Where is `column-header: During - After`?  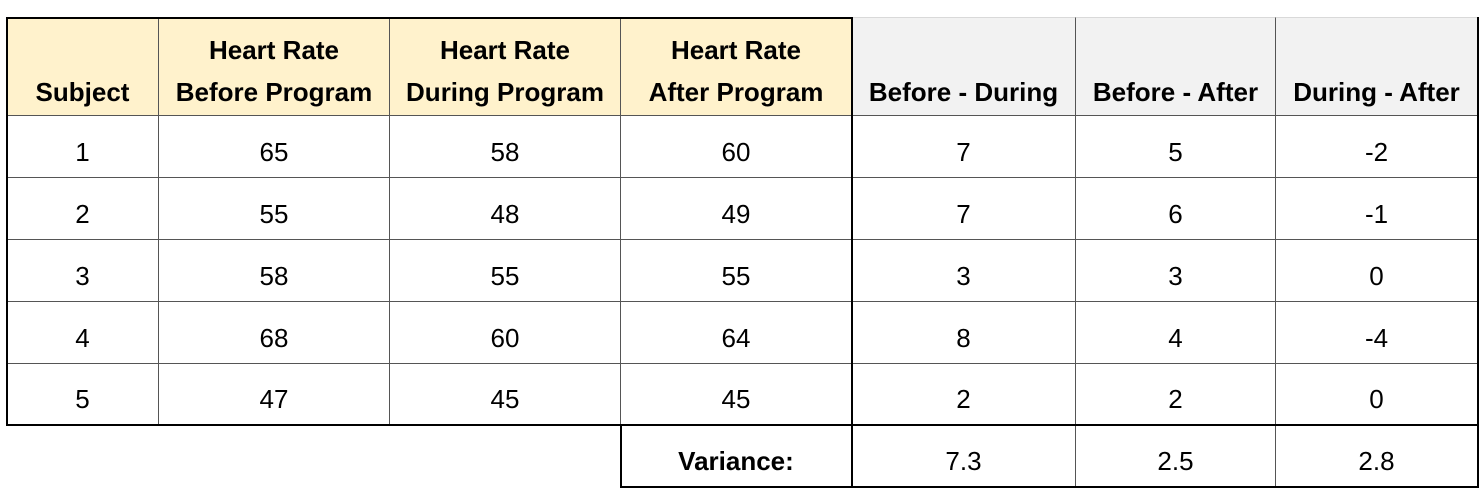
column-header: During - After is located at coordinates (1376, 66).